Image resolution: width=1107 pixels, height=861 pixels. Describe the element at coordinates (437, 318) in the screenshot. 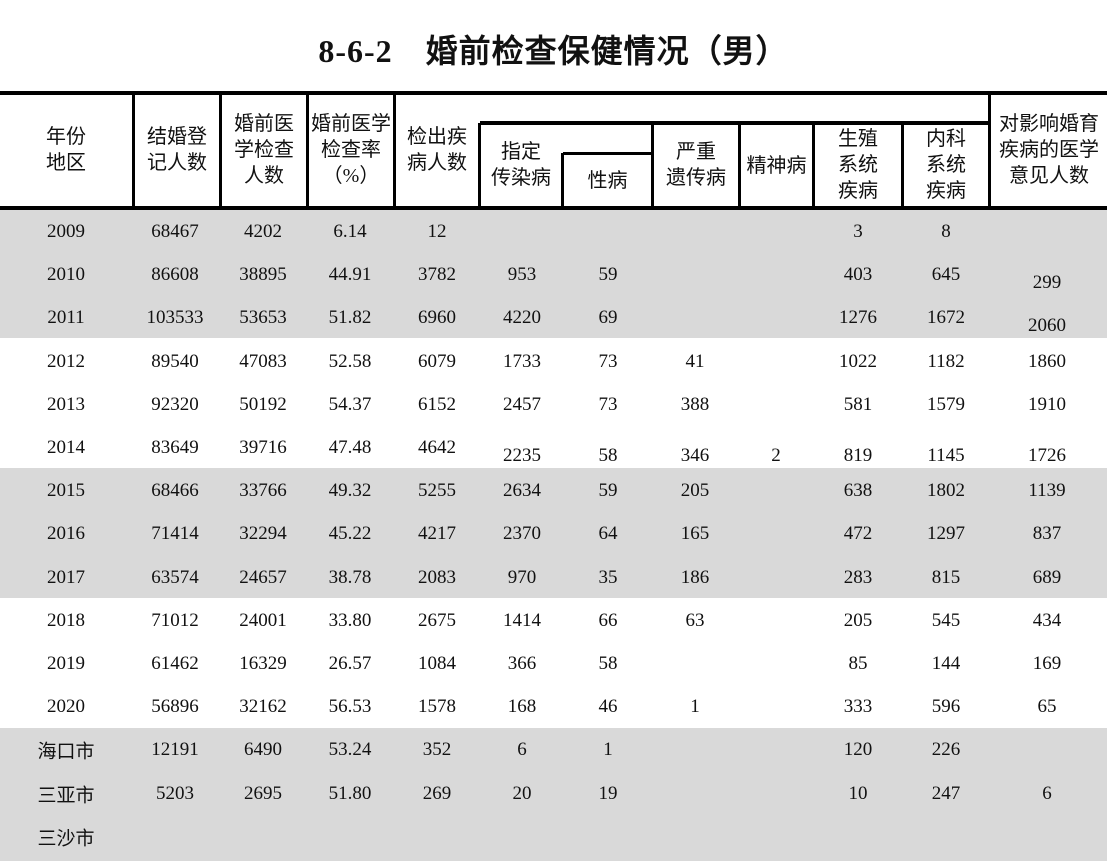

I see `table-cell: 6960` at that location.